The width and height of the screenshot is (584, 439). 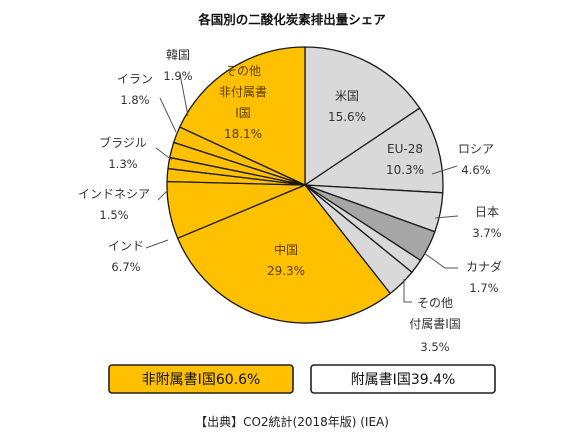 I want to click on source-note: 【出典】CO2統計(2018年版) (IEA), so click(x=292, y=421).